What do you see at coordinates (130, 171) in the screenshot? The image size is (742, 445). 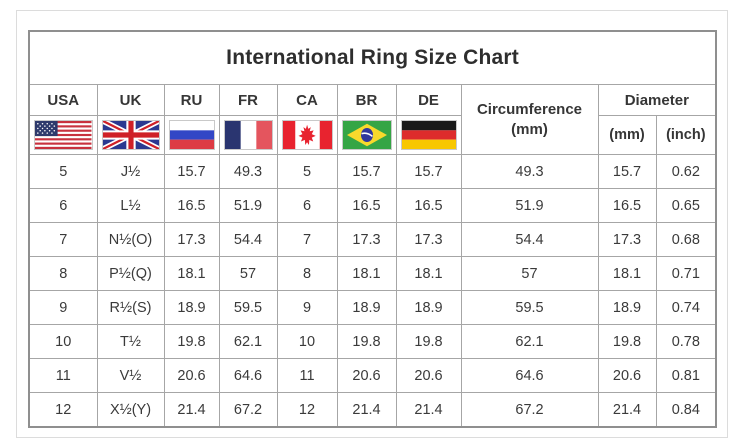 I see `table-cell: J½` at bounding box center [130, 171].